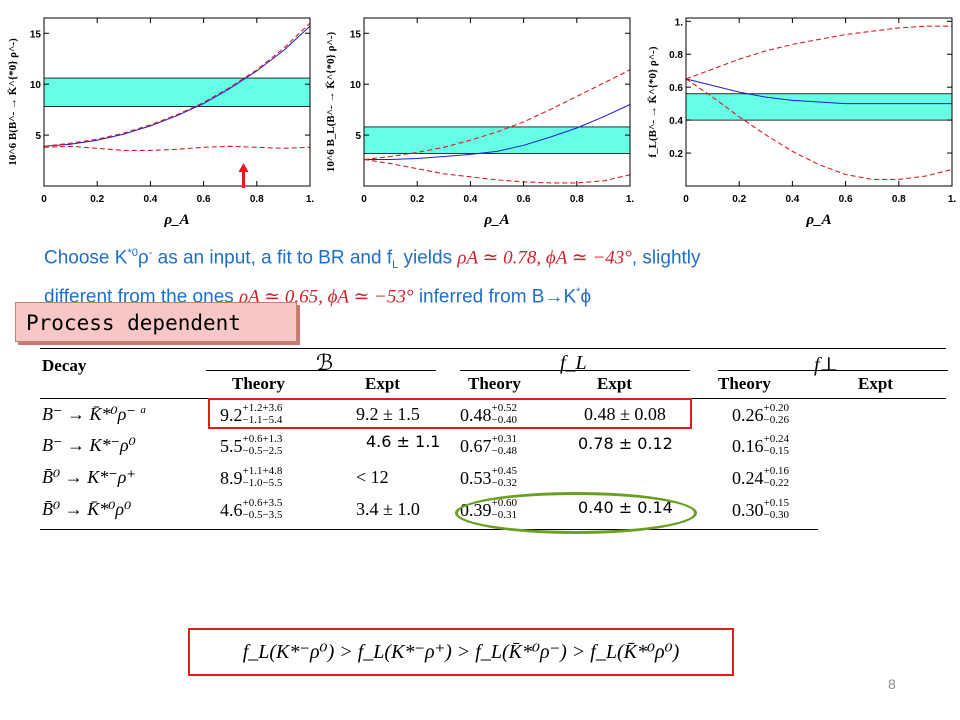 This screenshot has height=720, width=960. Describe the element at coordinates (262, 420) in the screenshot. I see `lower-error: −1.1−5.4` at that location.